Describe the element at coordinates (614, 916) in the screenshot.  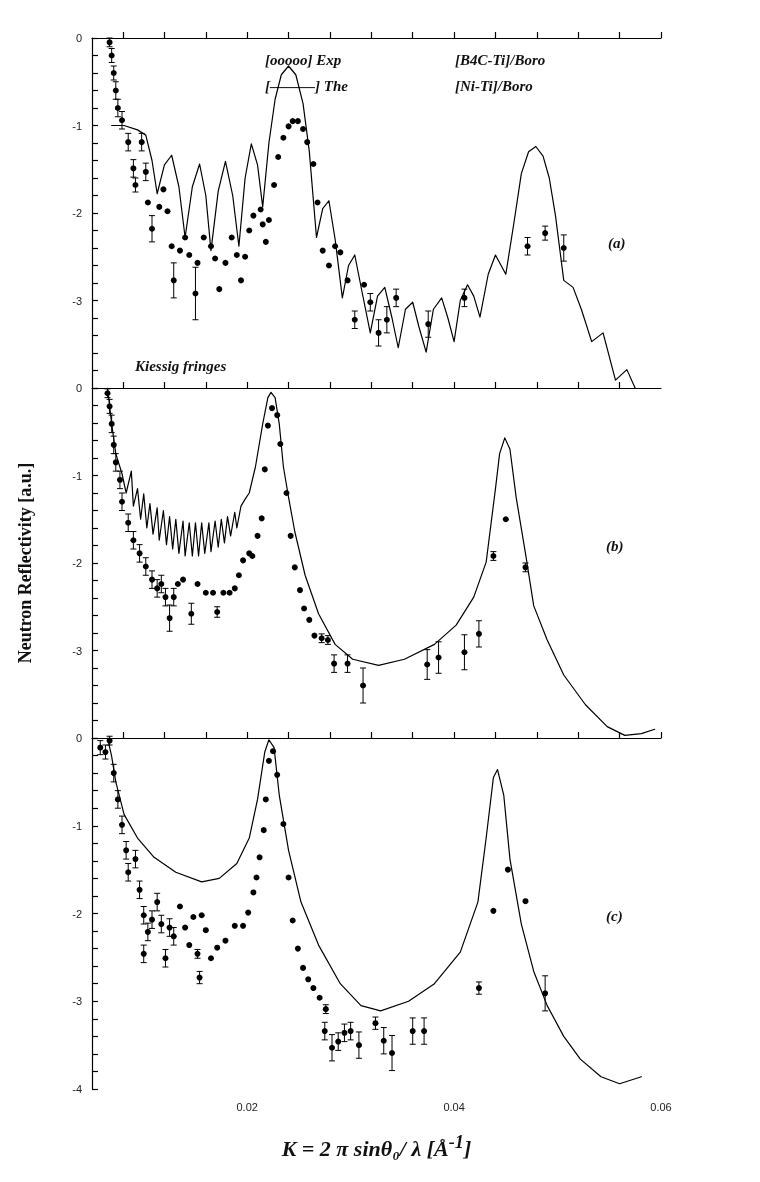
I see `annotation: (c)` at that location.